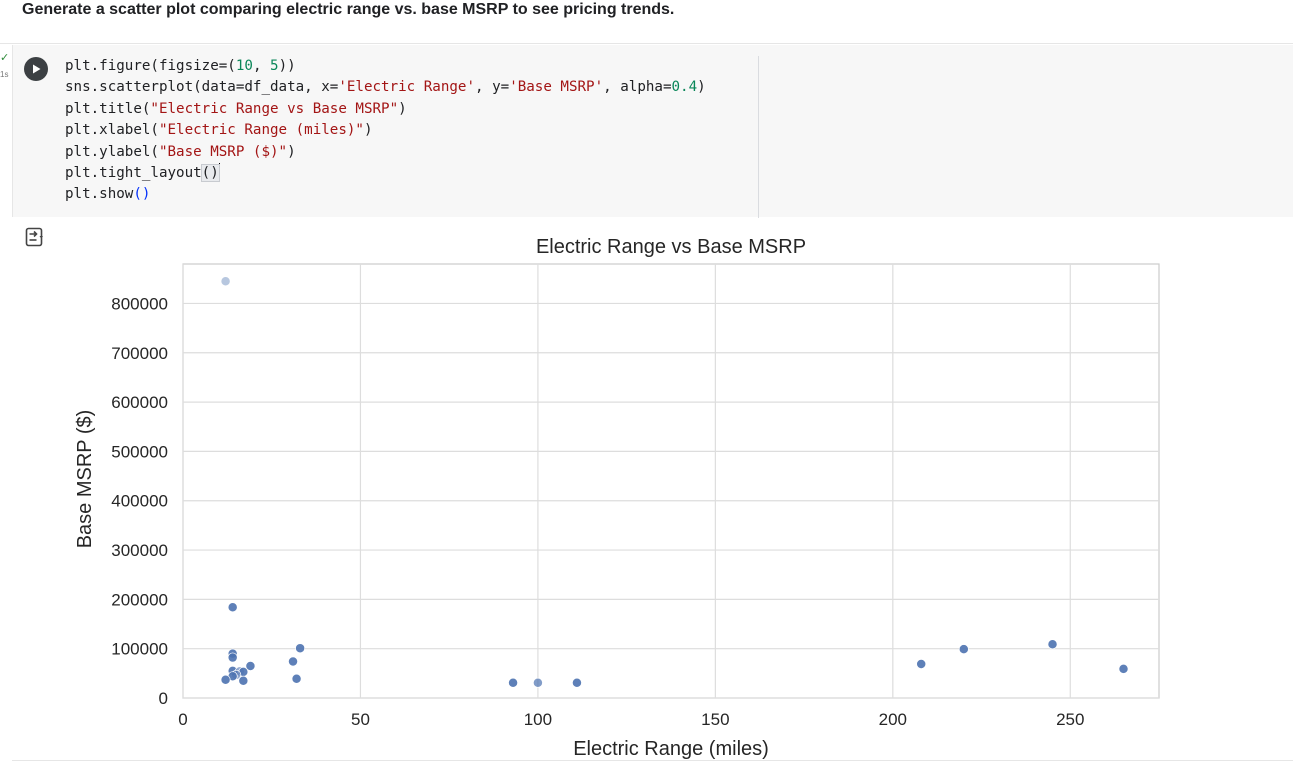 The height and width of the screenshot is (768, 1293). I want to click on code-token: plt.show, so click(99, 194).